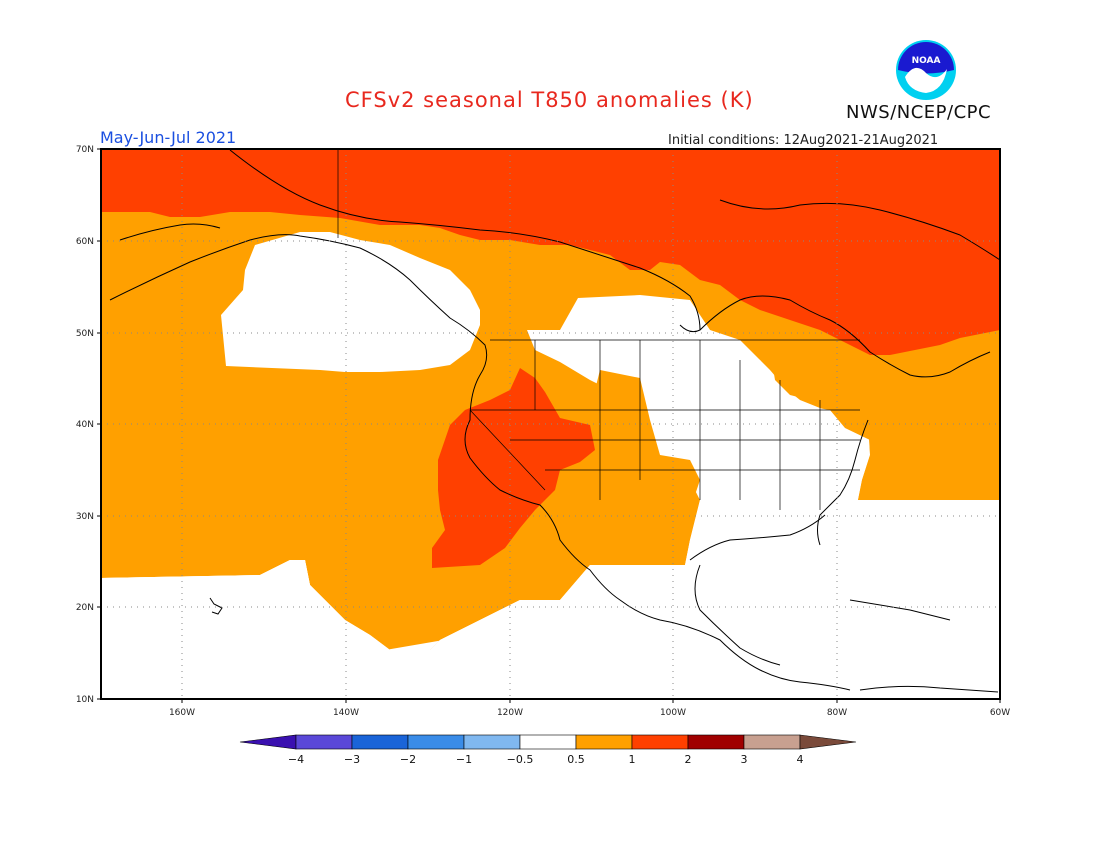 This screenshot has width=1100, height=850. I want to click on anomaly-region-northeast, so click(845, 395).